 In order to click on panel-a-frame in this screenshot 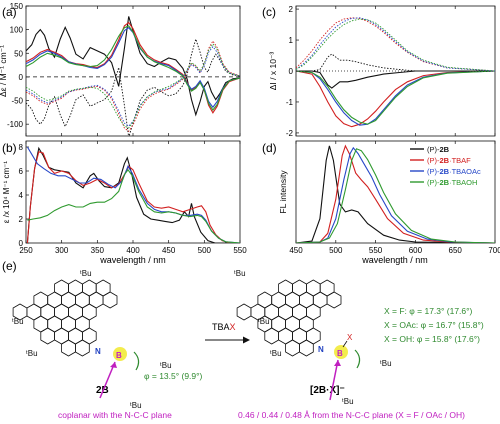, I will do `click(133, 71)`.